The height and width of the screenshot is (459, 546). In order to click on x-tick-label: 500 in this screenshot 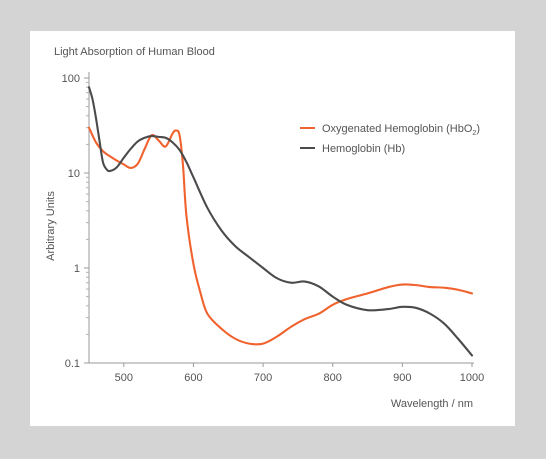, I will do `click(124, 378)`.